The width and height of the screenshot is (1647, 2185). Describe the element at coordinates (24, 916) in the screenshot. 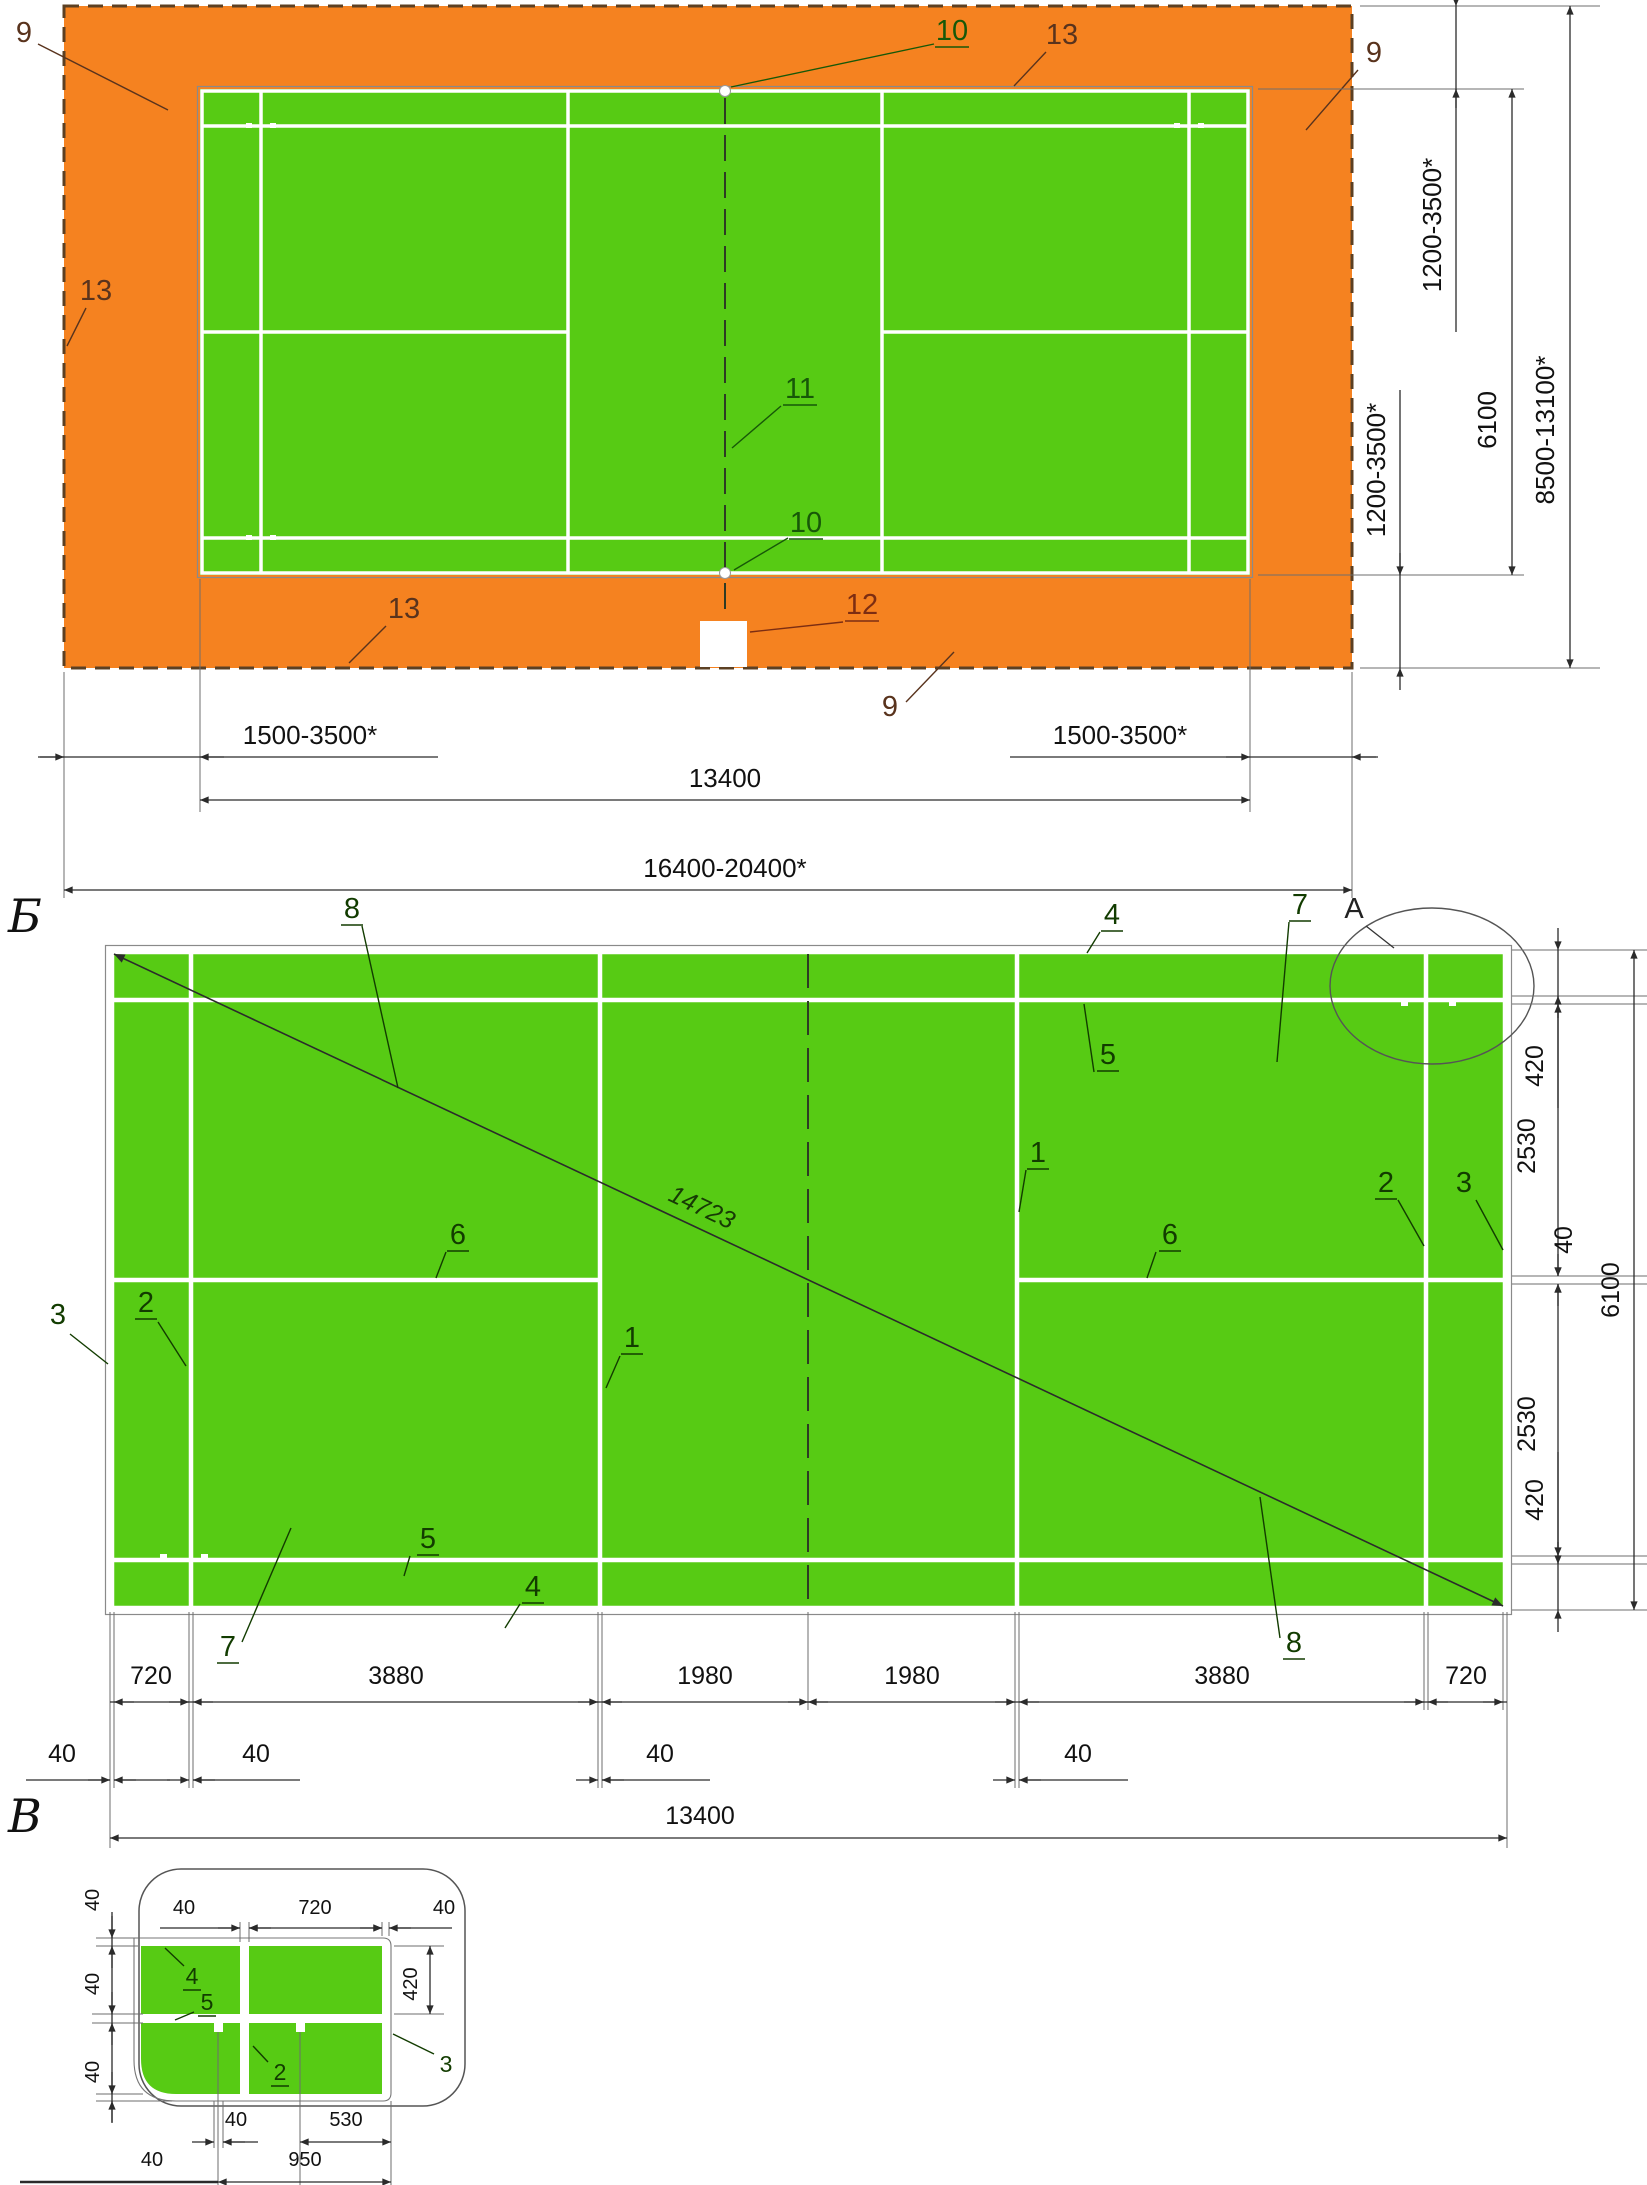

I see `view-title-b: Б` at that location.